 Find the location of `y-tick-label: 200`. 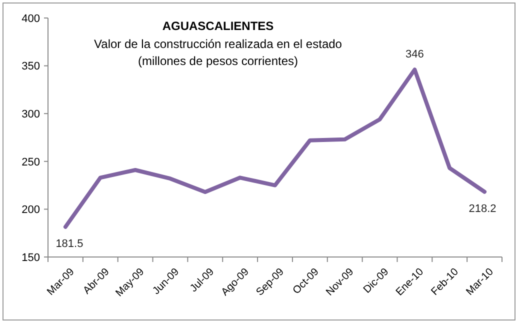

y-tick-label: 200 is located at coordinates (31, 210).